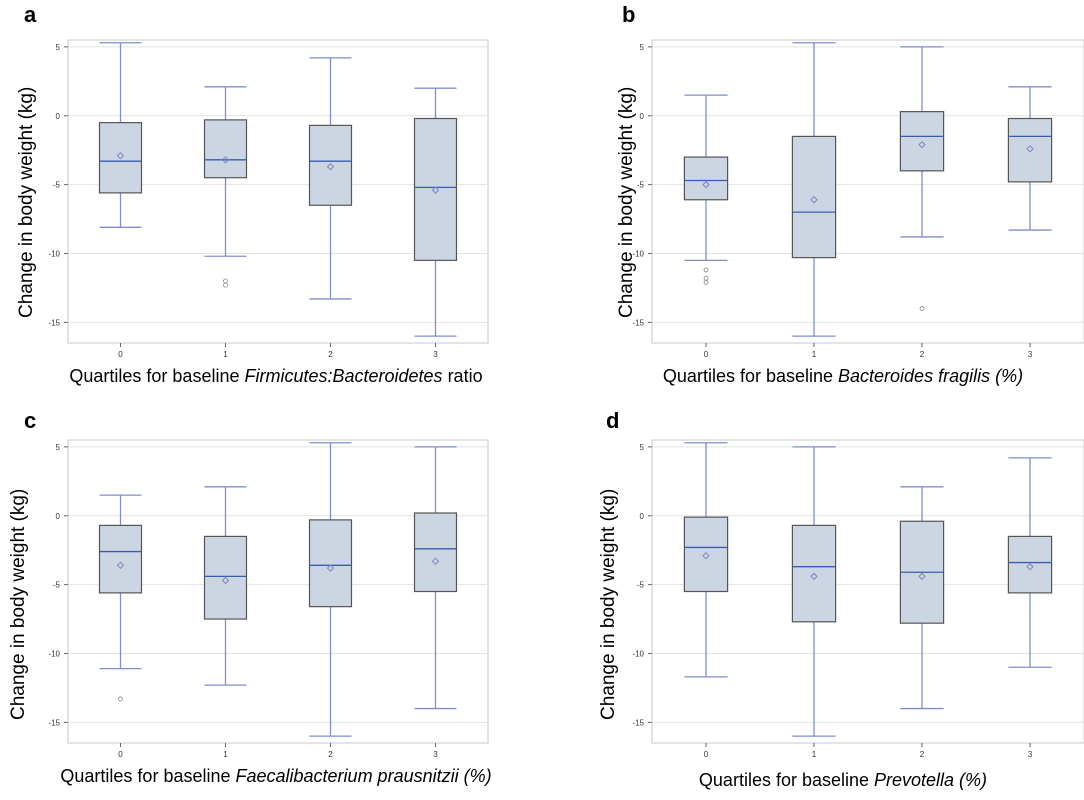 Image resolution: width=1084 pixels, height=800 pixels. Describe the element at coordinates (462, 376) in the screenshot. I see `x-axis-label-part: ratio` at that location.